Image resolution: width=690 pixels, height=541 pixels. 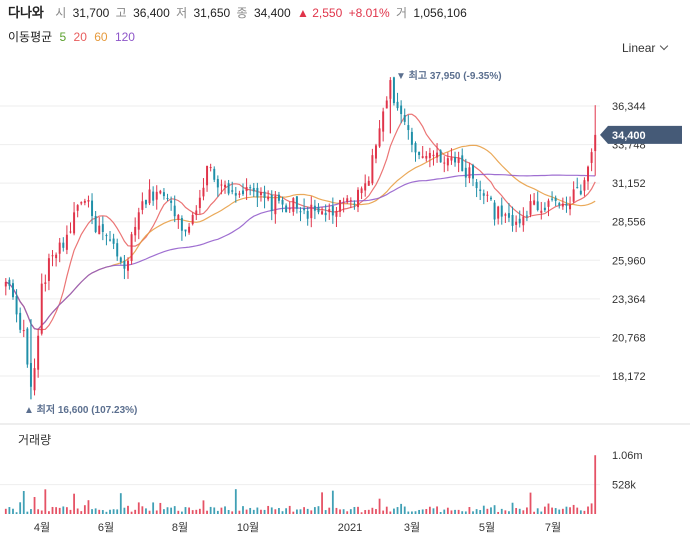 What do you see at coordinates (121, 13) in the screenshot?
I see `high-label: 고` at bounding box center [121, 13].